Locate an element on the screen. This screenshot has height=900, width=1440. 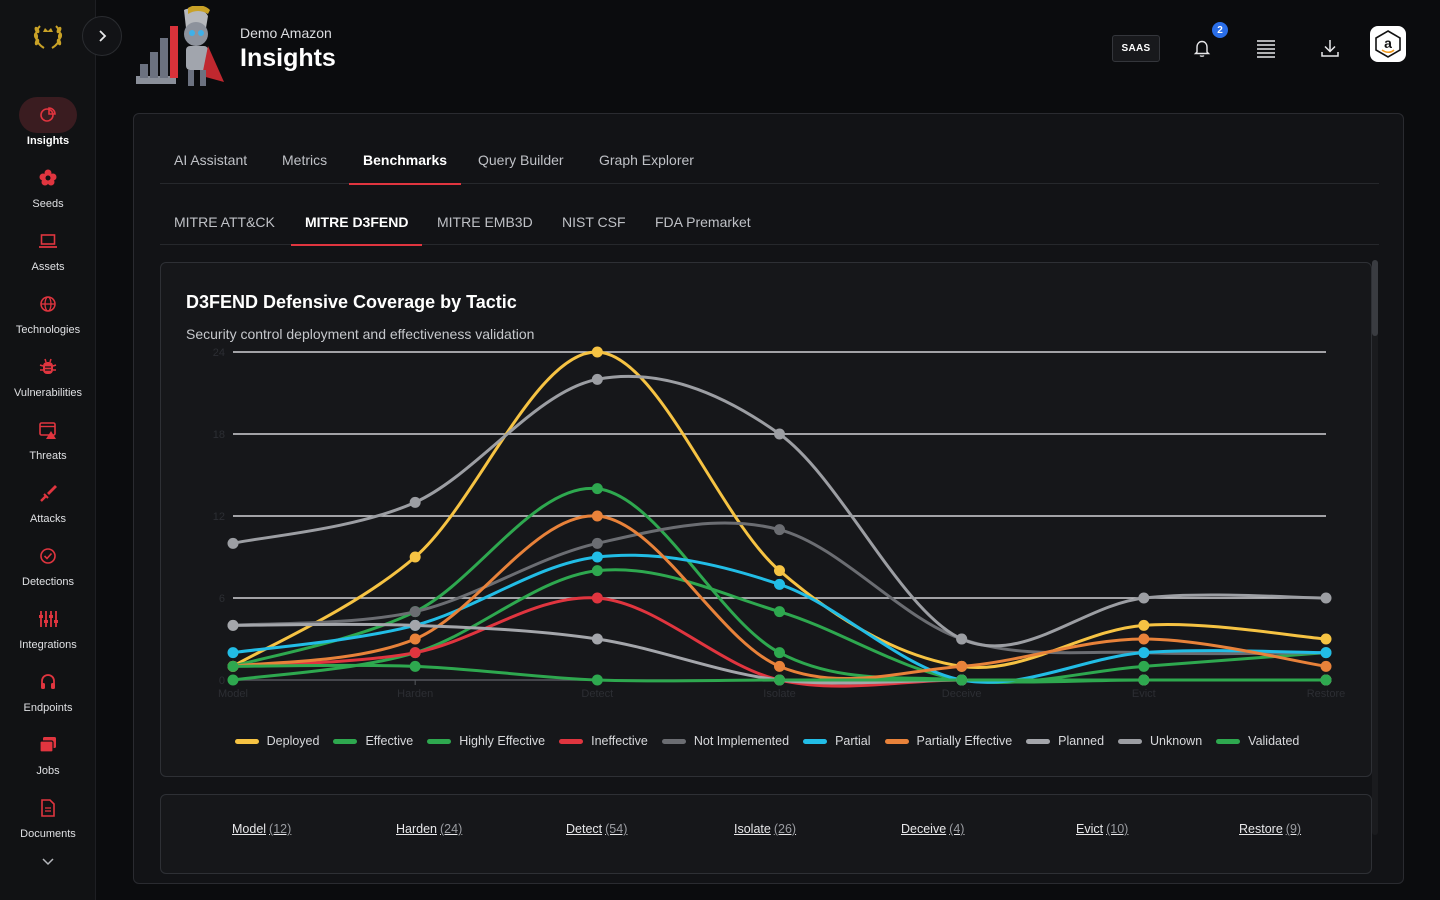
scrollbar-thumb is located at coordinates (1375, 298).